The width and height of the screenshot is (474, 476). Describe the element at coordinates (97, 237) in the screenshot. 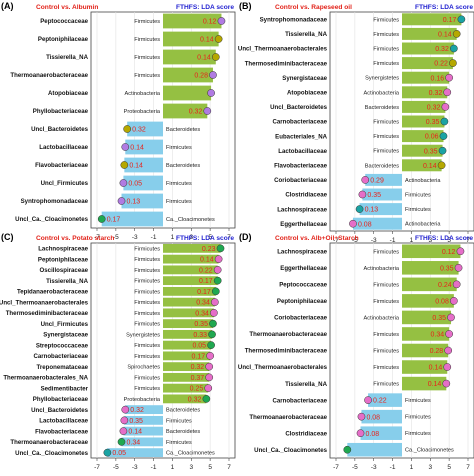

I see `x-tick-label: -7` at that location.